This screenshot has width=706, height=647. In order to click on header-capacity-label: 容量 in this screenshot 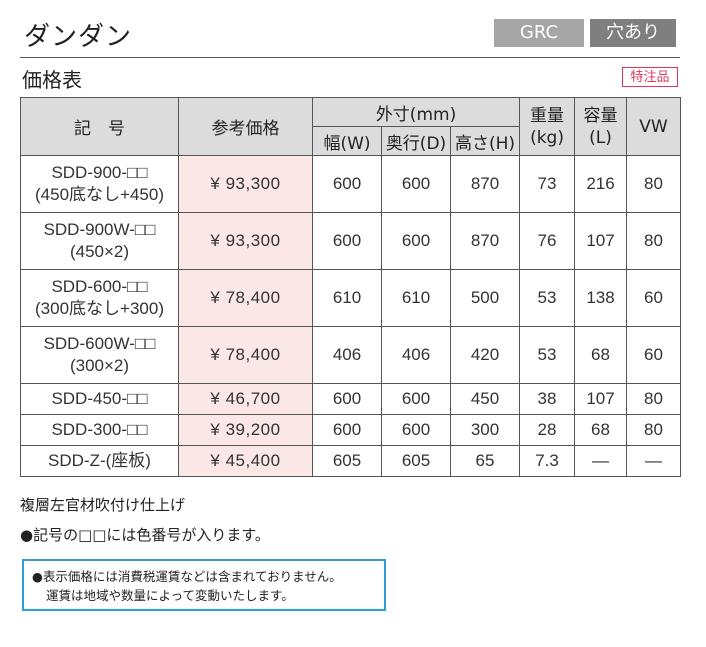, I will do `click(600, 115)`.